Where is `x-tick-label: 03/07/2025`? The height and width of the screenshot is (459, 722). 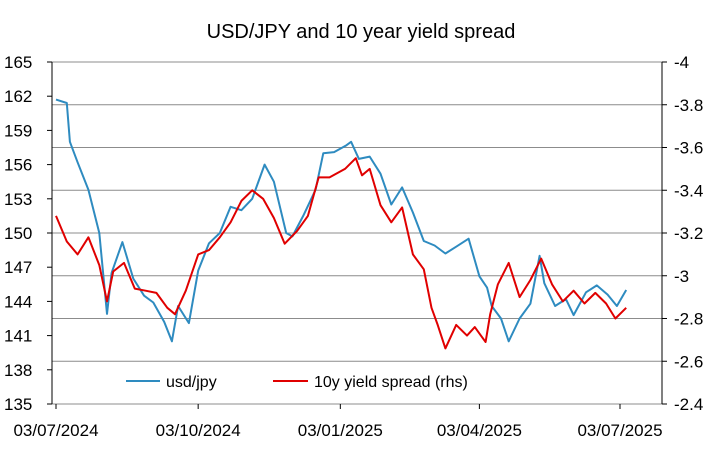 x-tick-label: 03/07/2025 is located at coordinates (619, 430).